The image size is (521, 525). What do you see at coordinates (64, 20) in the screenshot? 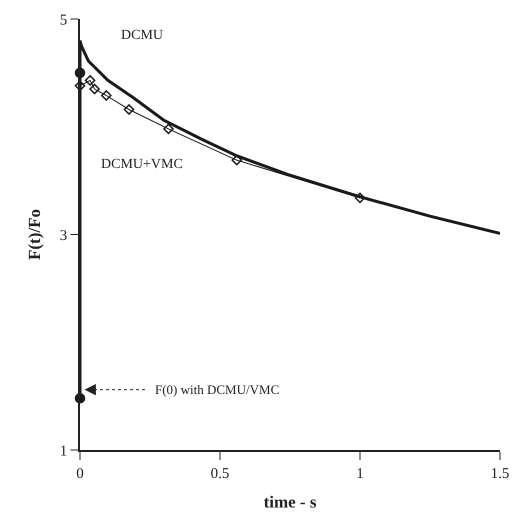
I see `y-tick-label: 5` at bounding box center [64, 20].